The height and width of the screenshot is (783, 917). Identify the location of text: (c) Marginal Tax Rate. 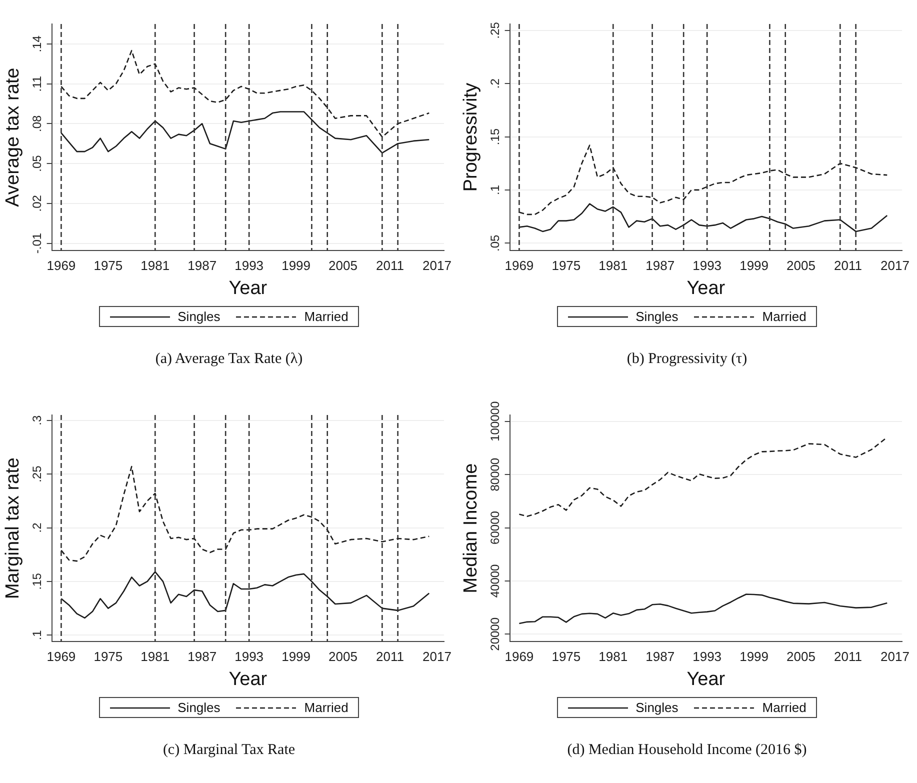
(229, 750).